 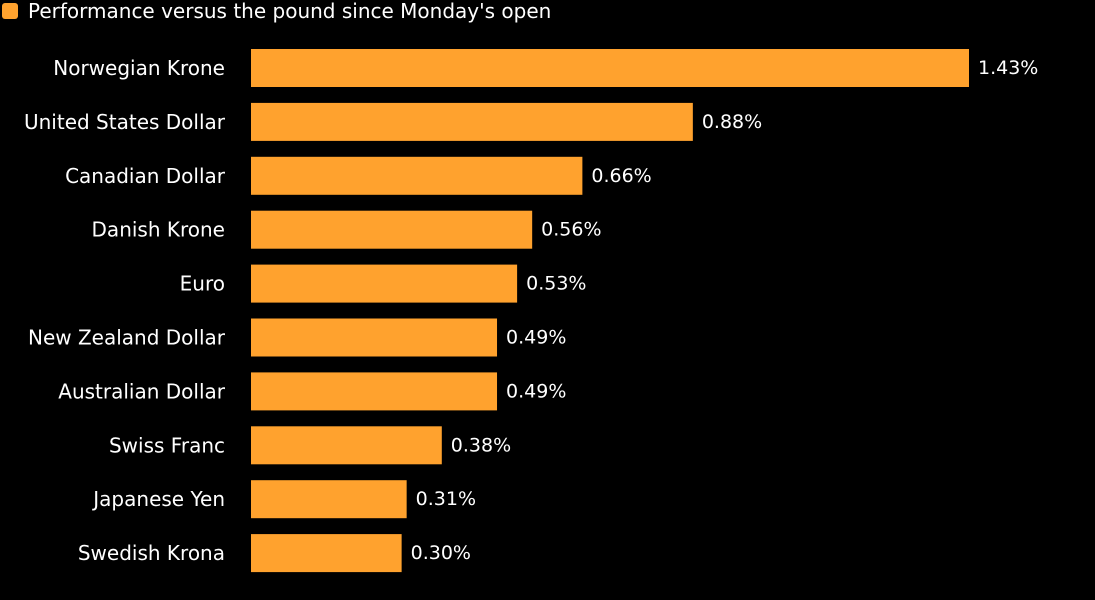 I want to click on legend-swatch, so click(x=10, y=11).